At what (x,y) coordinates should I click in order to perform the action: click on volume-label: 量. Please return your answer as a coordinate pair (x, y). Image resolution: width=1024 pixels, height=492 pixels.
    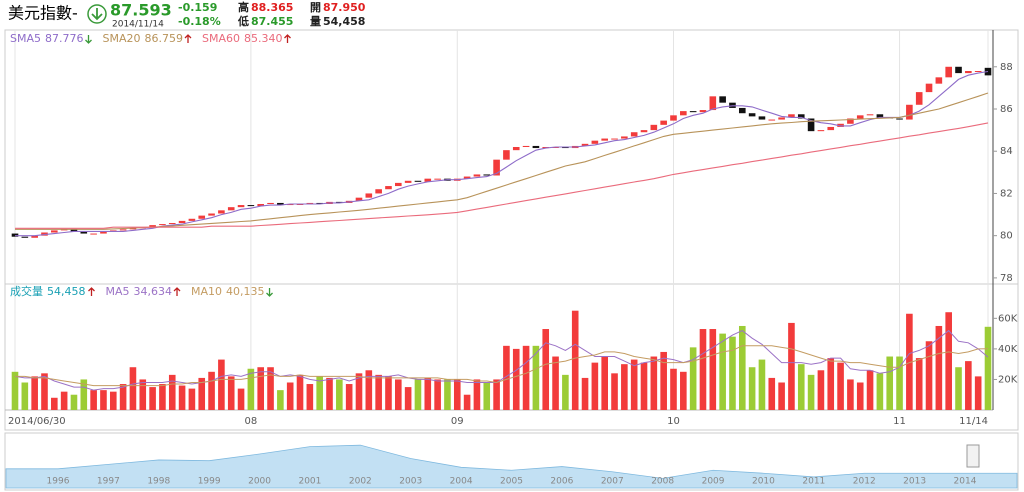
    Looking at the image, I should click on (315, 21).